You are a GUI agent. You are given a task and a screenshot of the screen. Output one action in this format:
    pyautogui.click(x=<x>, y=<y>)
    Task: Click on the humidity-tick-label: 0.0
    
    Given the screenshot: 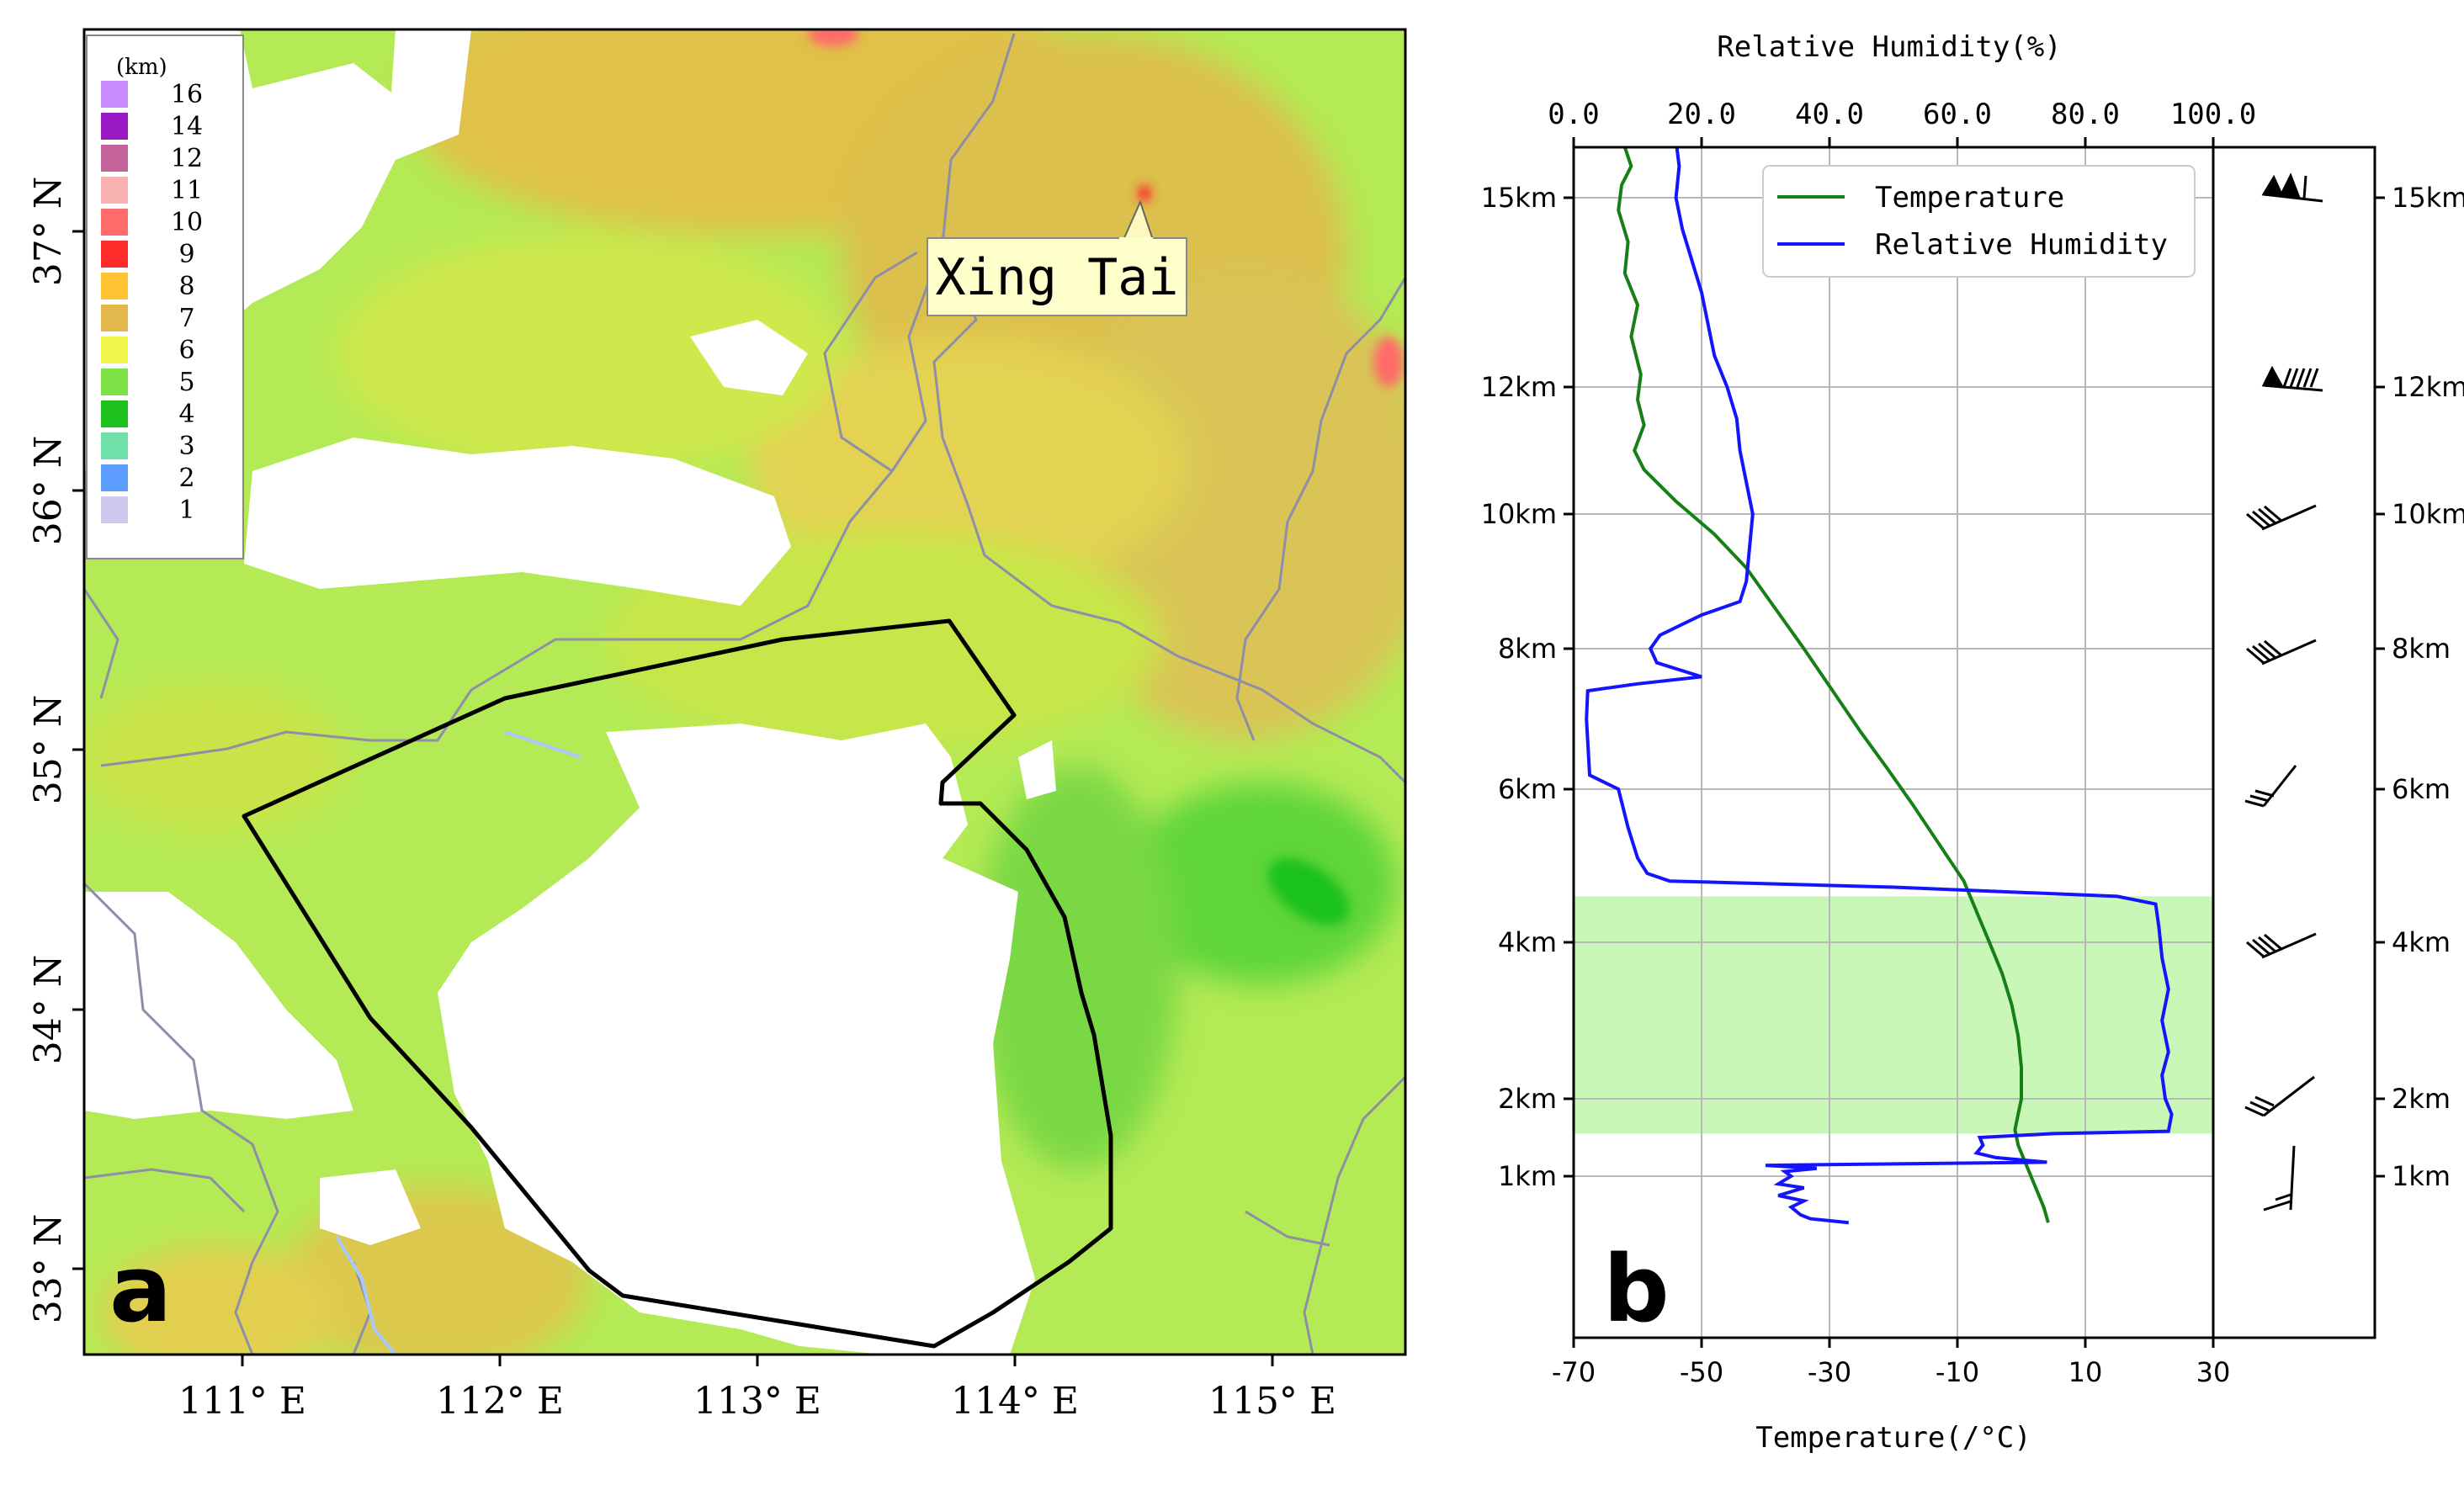 What is the action you would take?
    pyautogui.click(x=1573, y=114)
    